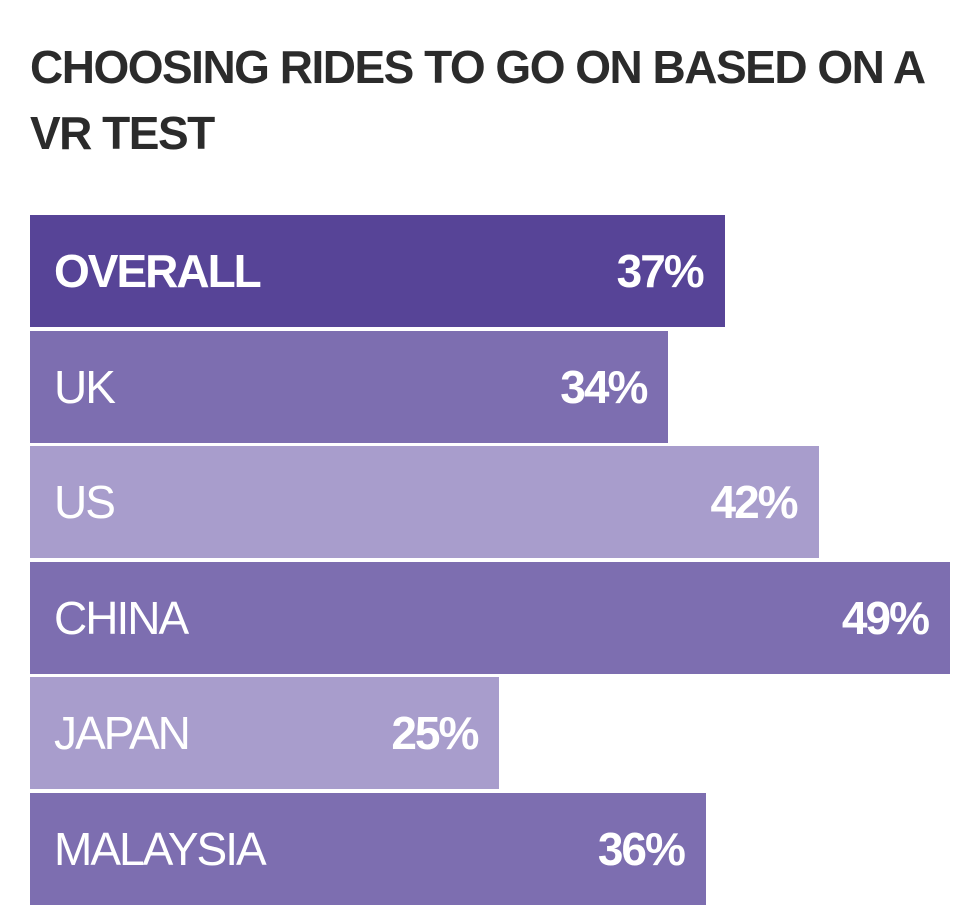  I want to click on category-label: MALAYSIA, so click(160, 848).